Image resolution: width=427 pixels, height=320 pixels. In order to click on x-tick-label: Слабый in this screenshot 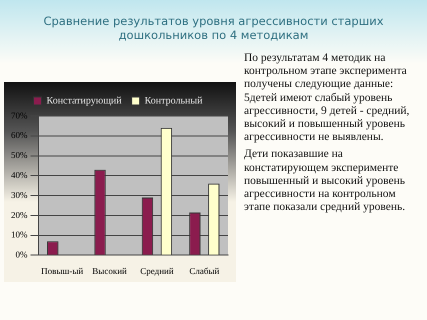, I will do `click(204, 271)`.